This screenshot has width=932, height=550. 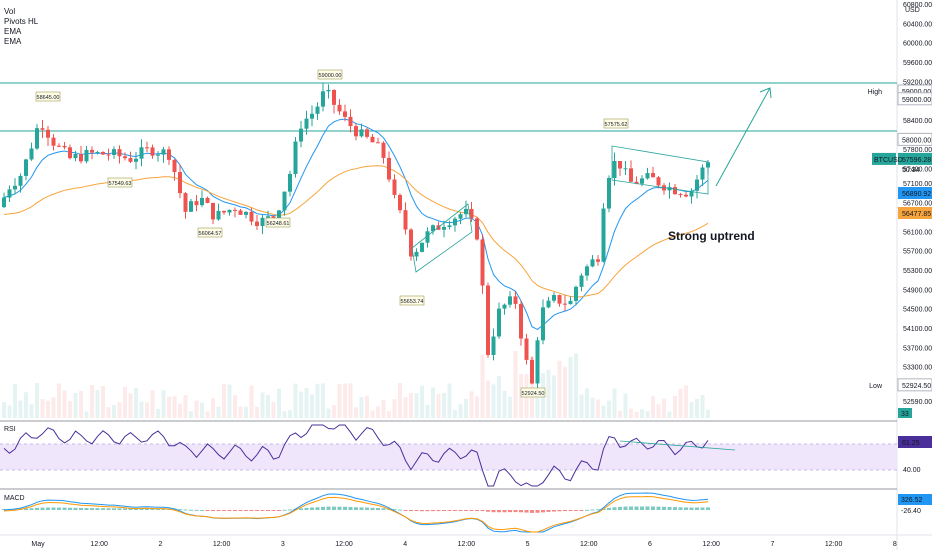 I want to click on time-tick: May, so click(x=38, y=544).